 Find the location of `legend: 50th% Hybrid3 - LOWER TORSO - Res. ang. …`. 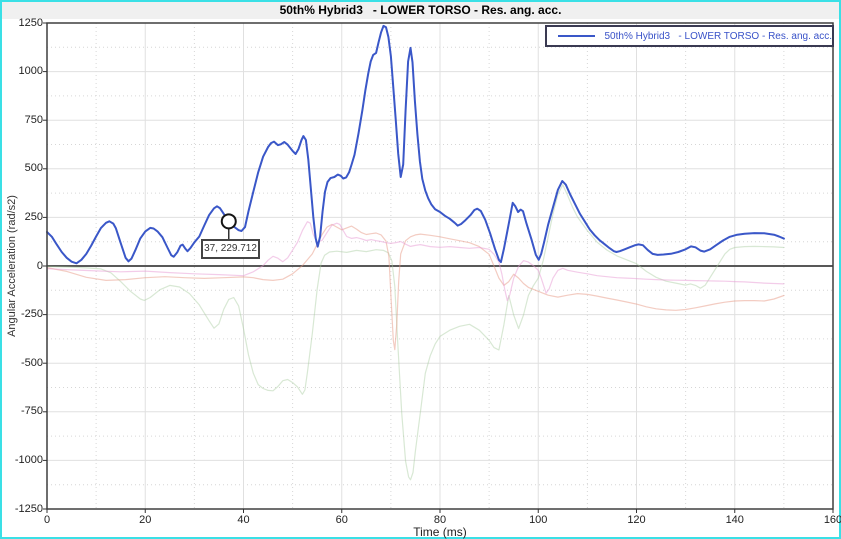

legend: 50th% Hybrid3 - LOWER TORSO - Res. ang. … is located at coordinates (689, 36).